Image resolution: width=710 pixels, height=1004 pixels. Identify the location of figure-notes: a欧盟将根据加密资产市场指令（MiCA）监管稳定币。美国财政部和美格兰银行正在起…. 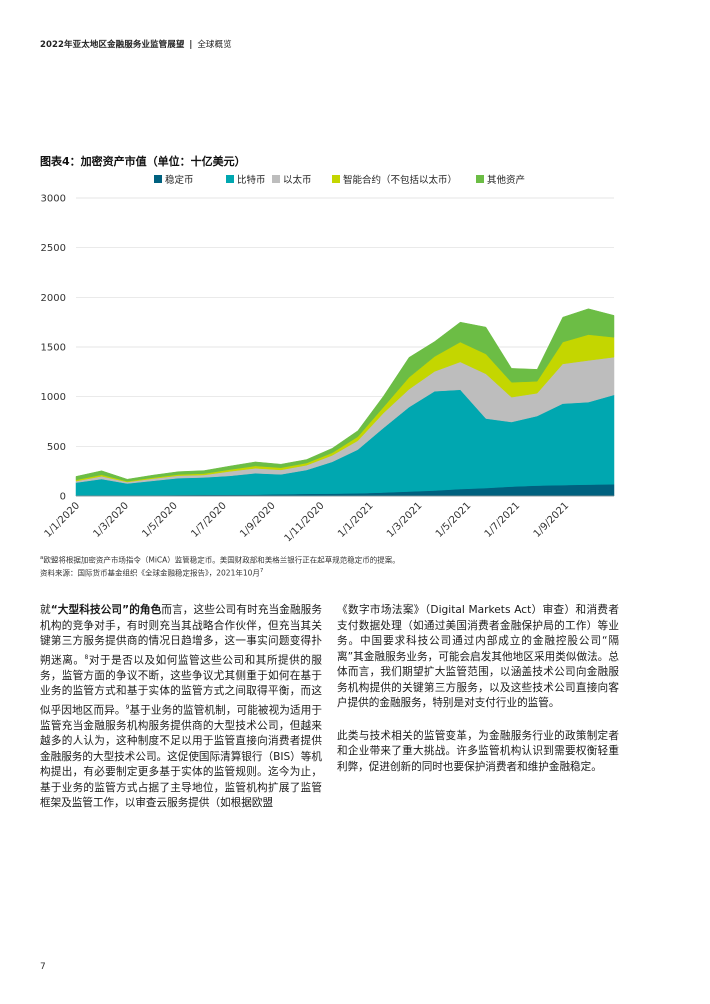
(220, 565).